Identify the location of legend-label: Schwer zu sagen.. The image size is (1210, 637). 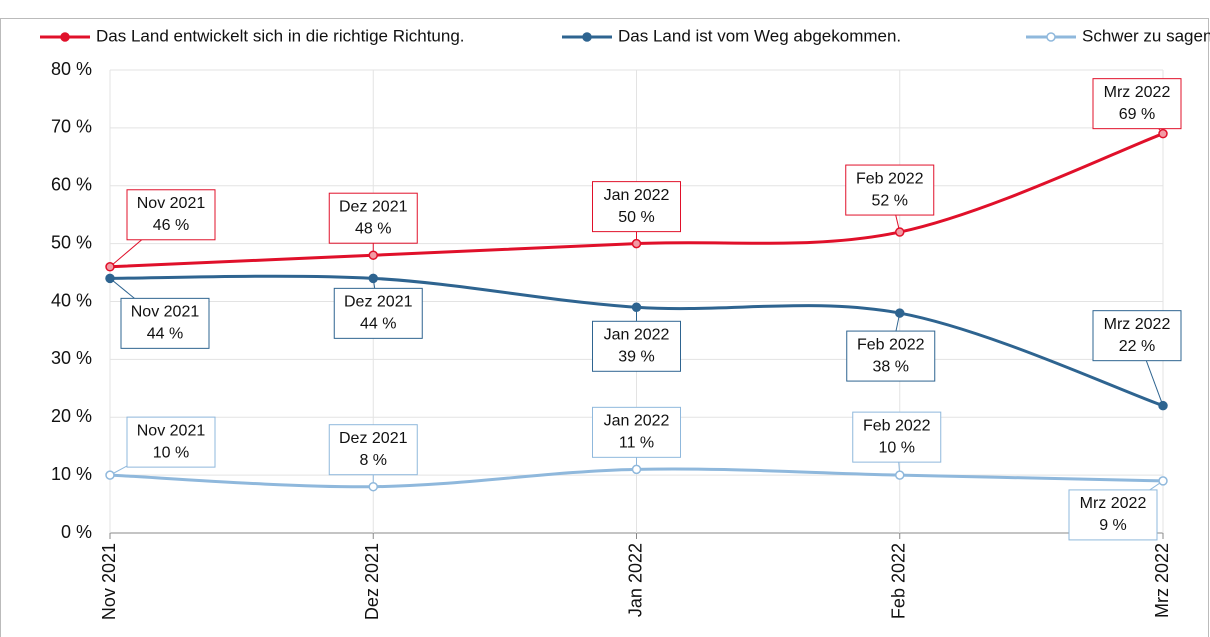
(1146, 35).